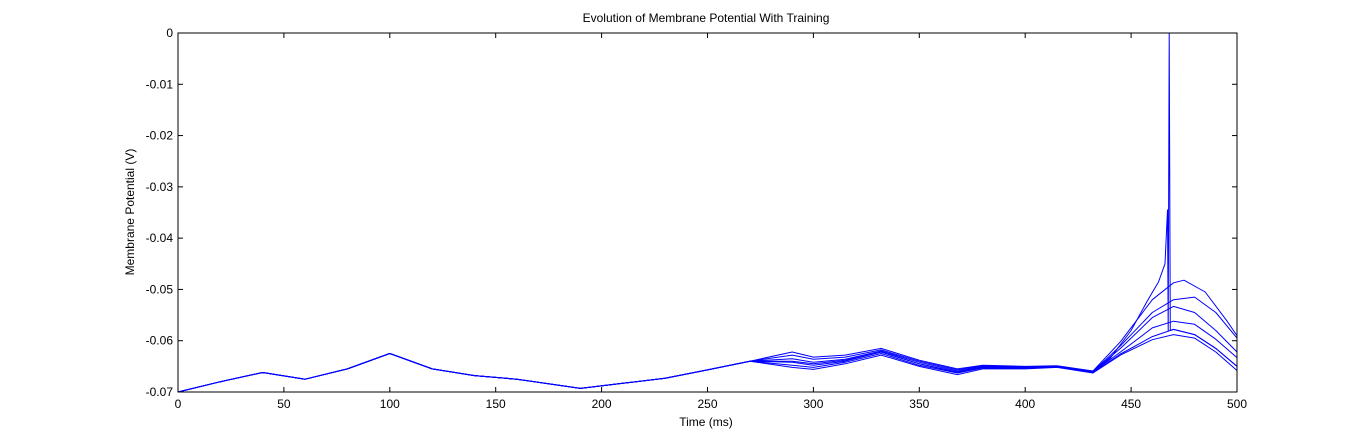 Image resolution: width=1366 pixels, height=441 pixels. I want to click on x-tick-label: 400, so click(1025, 404).